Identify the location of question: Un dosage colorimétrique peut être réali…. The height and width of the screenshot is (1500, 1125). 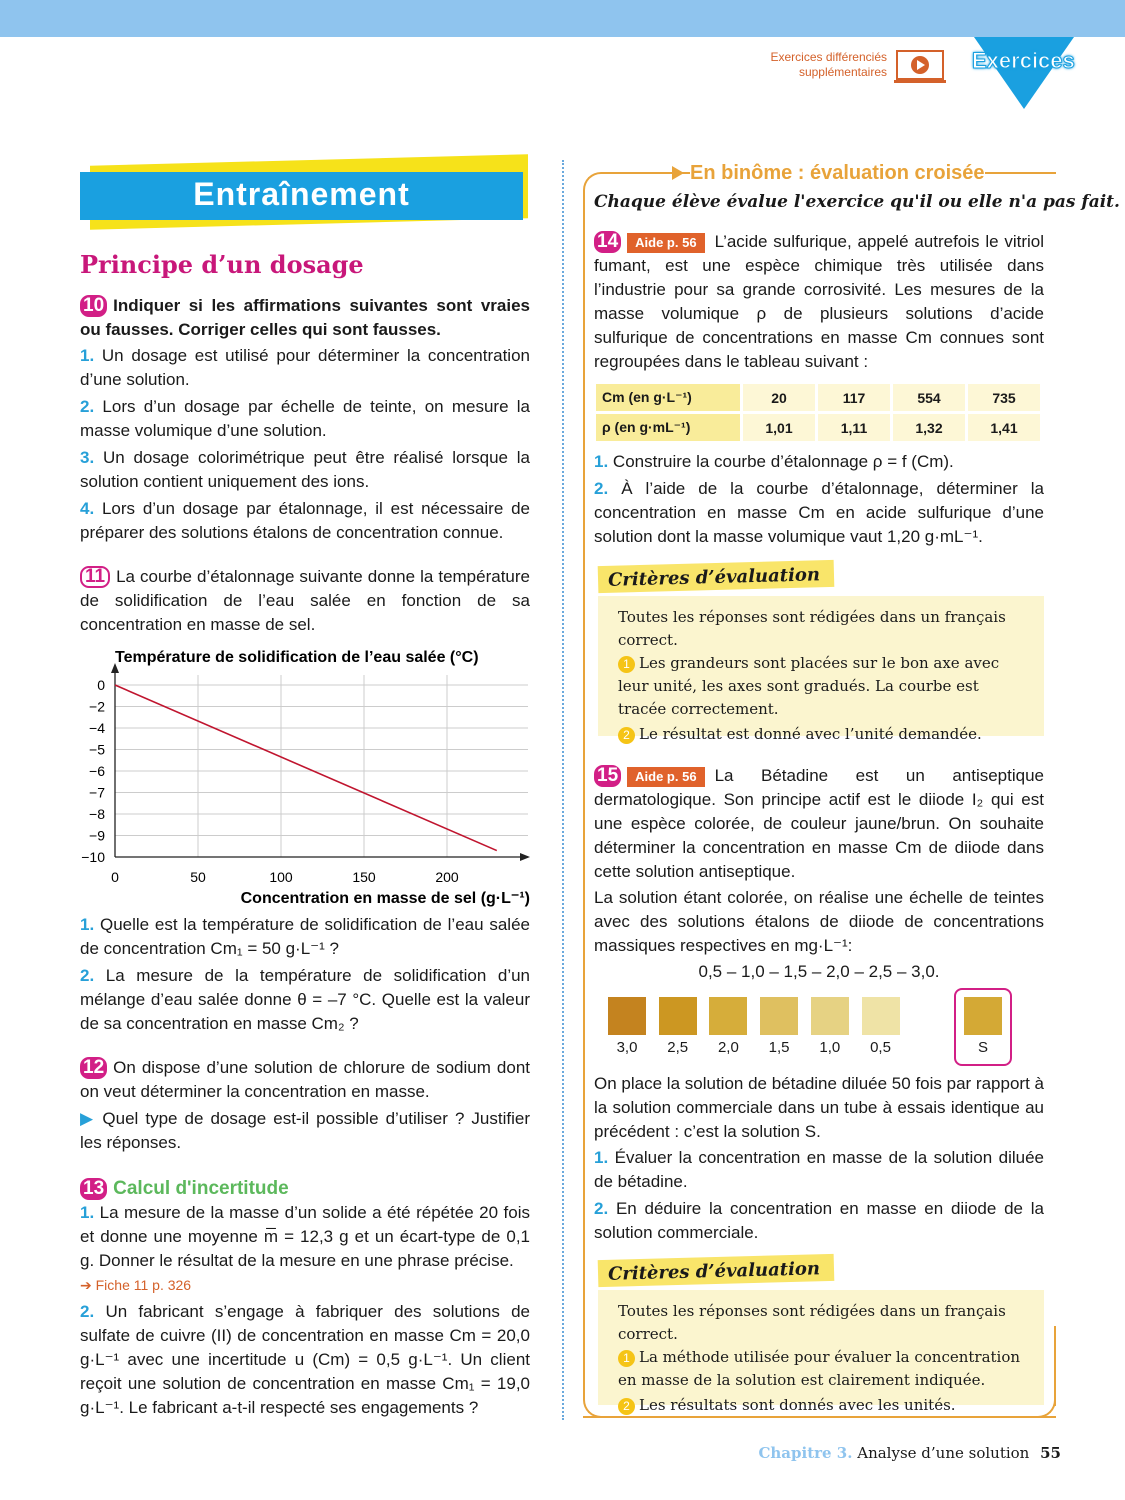
(305, 469).